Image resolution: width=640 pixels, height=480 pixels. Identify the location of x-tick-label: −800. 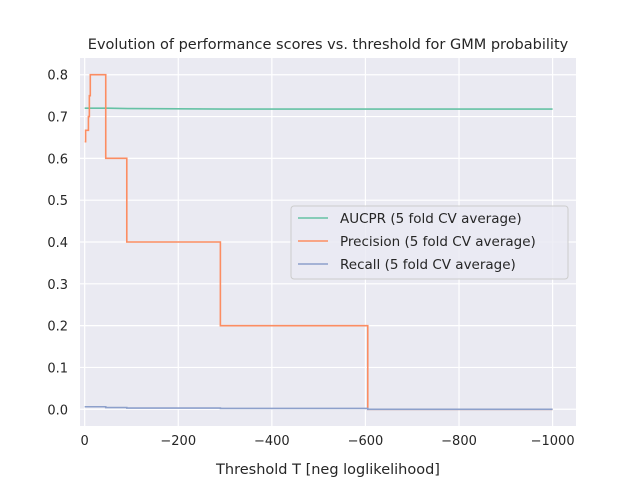
(459, 441).